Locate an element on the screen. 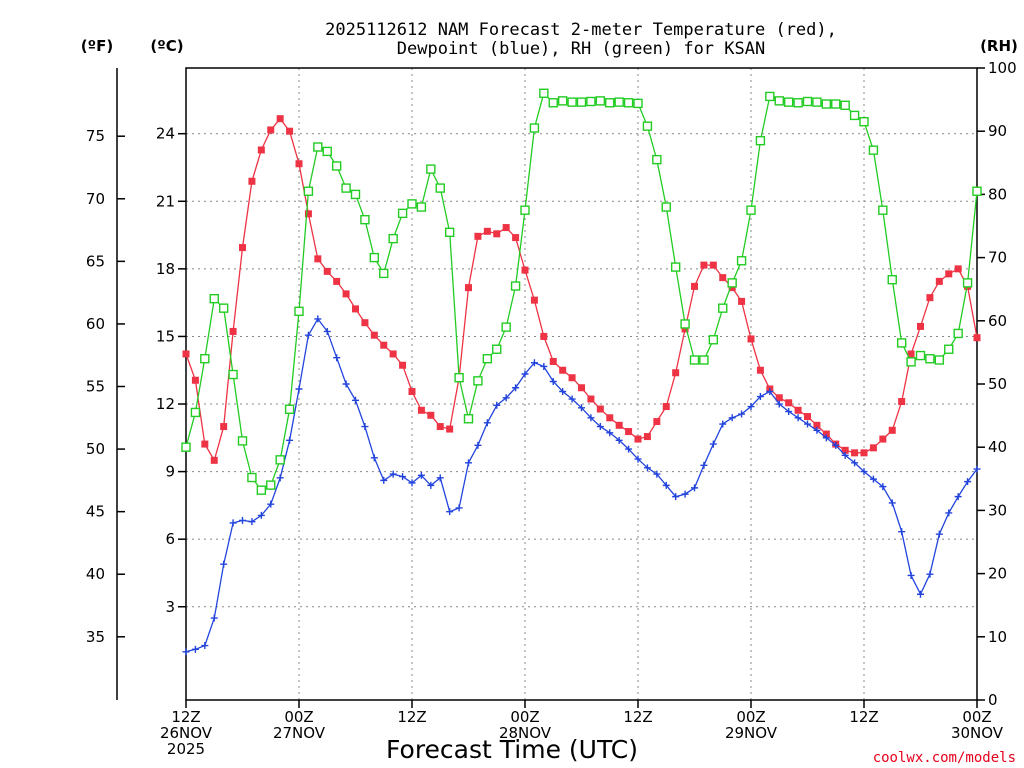  fahrenheit-tick-label: 75 is located at coordinates (95, 136).